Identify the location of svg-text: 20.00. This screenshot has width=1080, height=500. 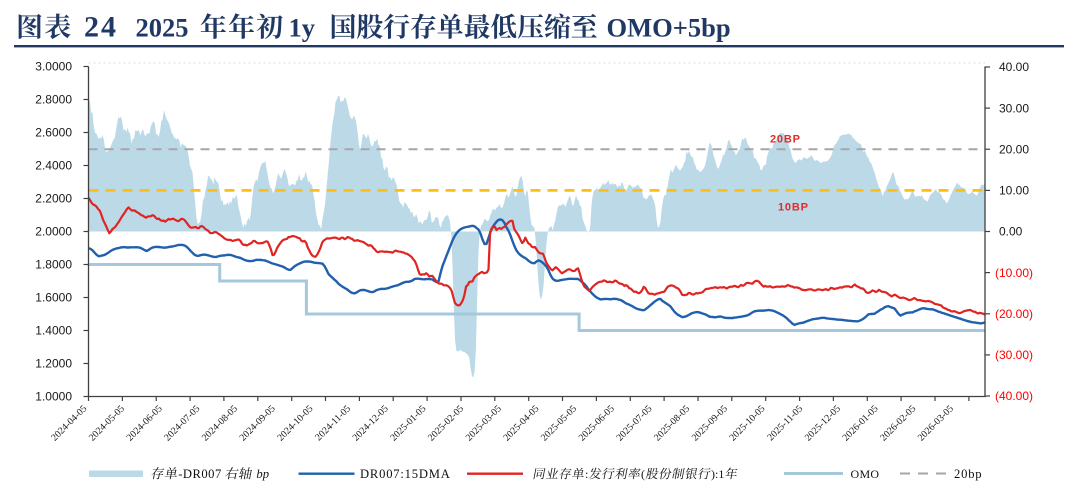
(1014, 149).